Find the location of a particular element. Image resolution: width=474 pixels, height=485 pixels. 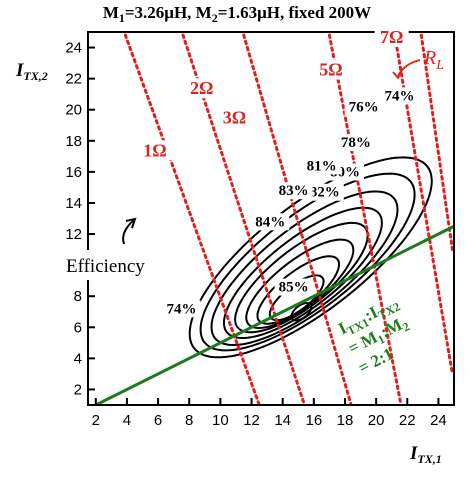

x-tick-label-2: 2 is located at coordinates (96, 420).